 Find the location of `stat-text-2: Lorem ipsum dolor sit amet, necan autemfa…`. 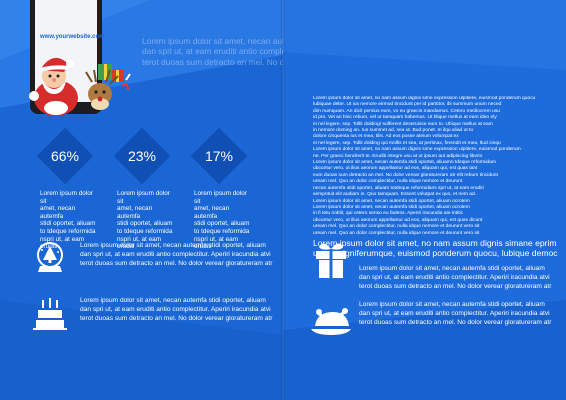

stat-text-2: Lorem ipsum dolor sit amet, necan autemfa… is located at coordinates (145, 220).